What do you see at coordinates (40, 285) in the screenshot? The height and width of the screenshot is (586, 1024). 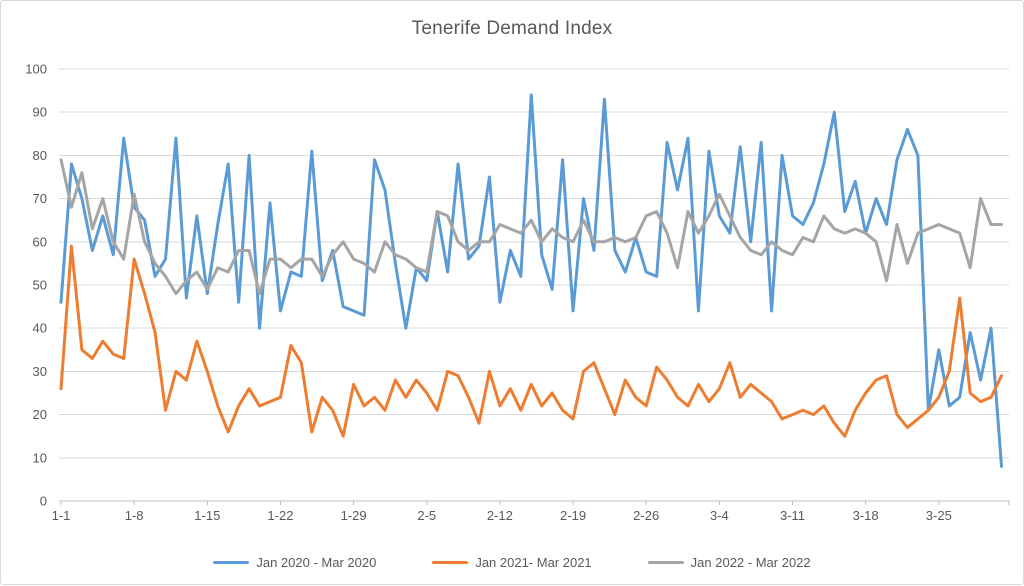 I see `y-tick-label: 50` at bounding box center [40, 285].